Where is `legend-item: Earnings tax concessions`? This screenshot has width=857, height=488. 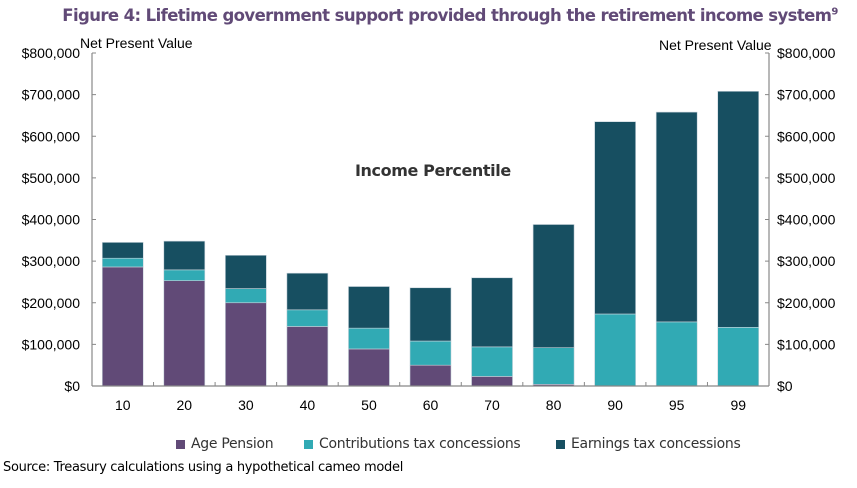
legend-item: Earnings tax concessions is located at coordinates (648, 444).